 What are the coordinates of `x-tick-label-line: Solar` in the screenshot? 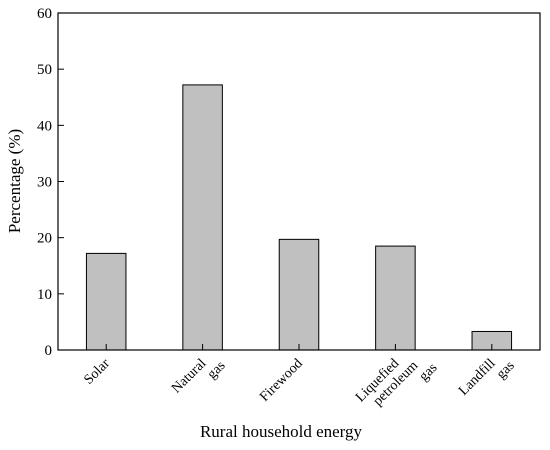 It's located at (98, 372).